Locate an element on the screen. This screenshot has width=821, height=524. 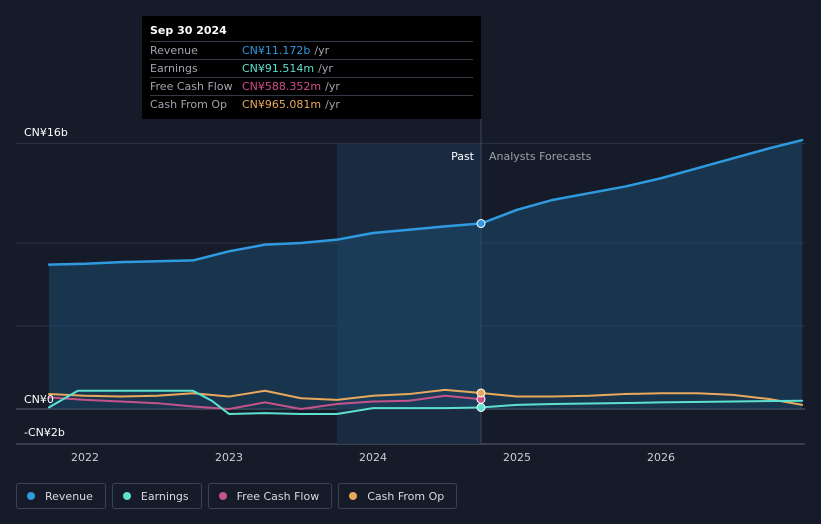
legend-label: Earnings is located at coordinates (164, 496).